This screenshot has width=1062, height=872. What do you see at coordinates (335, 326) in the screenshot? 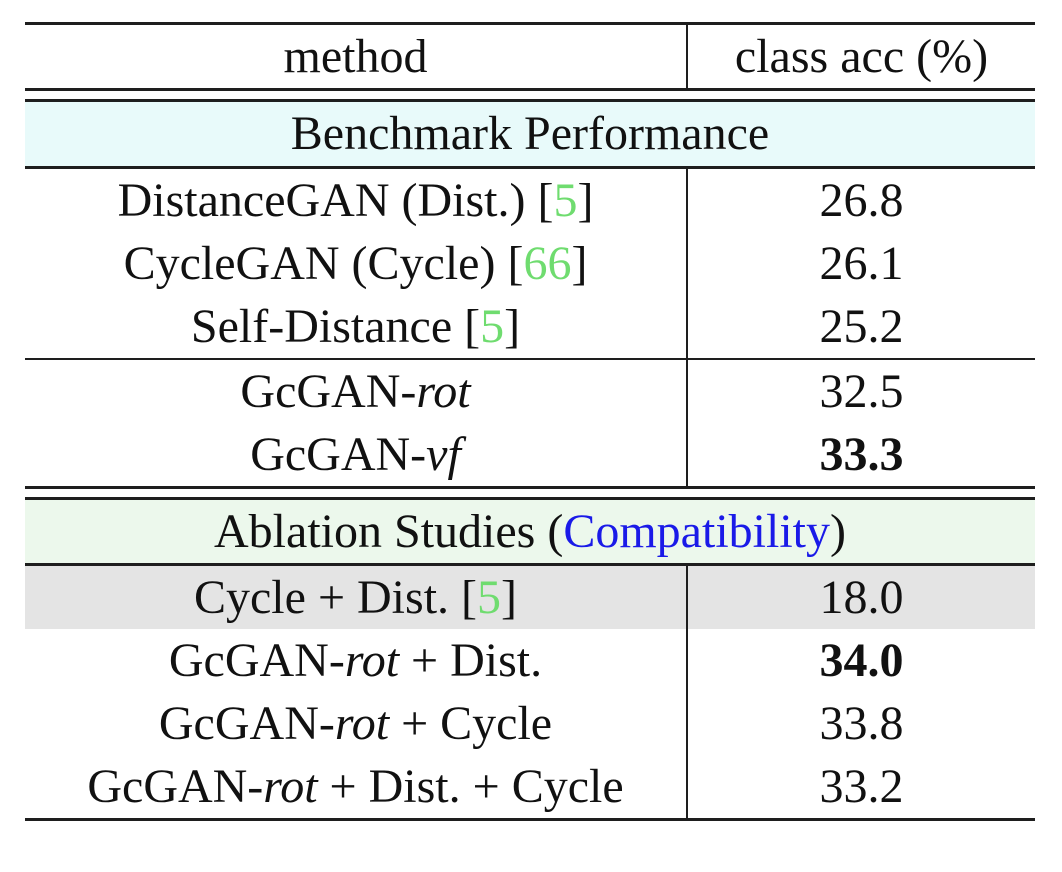
I see `method-text: Self-Distance [` at bounding box center [335, 326].